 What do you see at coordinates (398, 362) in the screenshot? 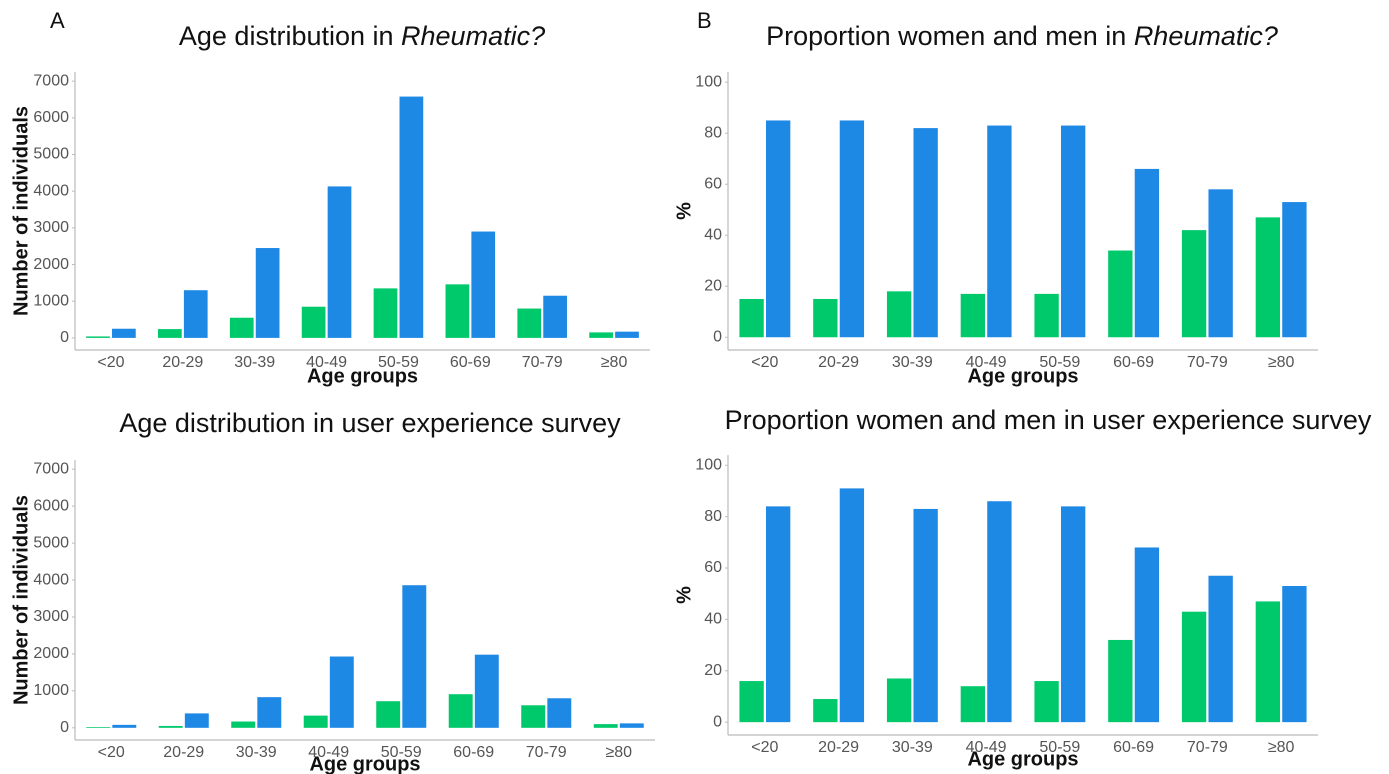
I see `x-tick-label: 50-59` at bounding box center [398, 362].